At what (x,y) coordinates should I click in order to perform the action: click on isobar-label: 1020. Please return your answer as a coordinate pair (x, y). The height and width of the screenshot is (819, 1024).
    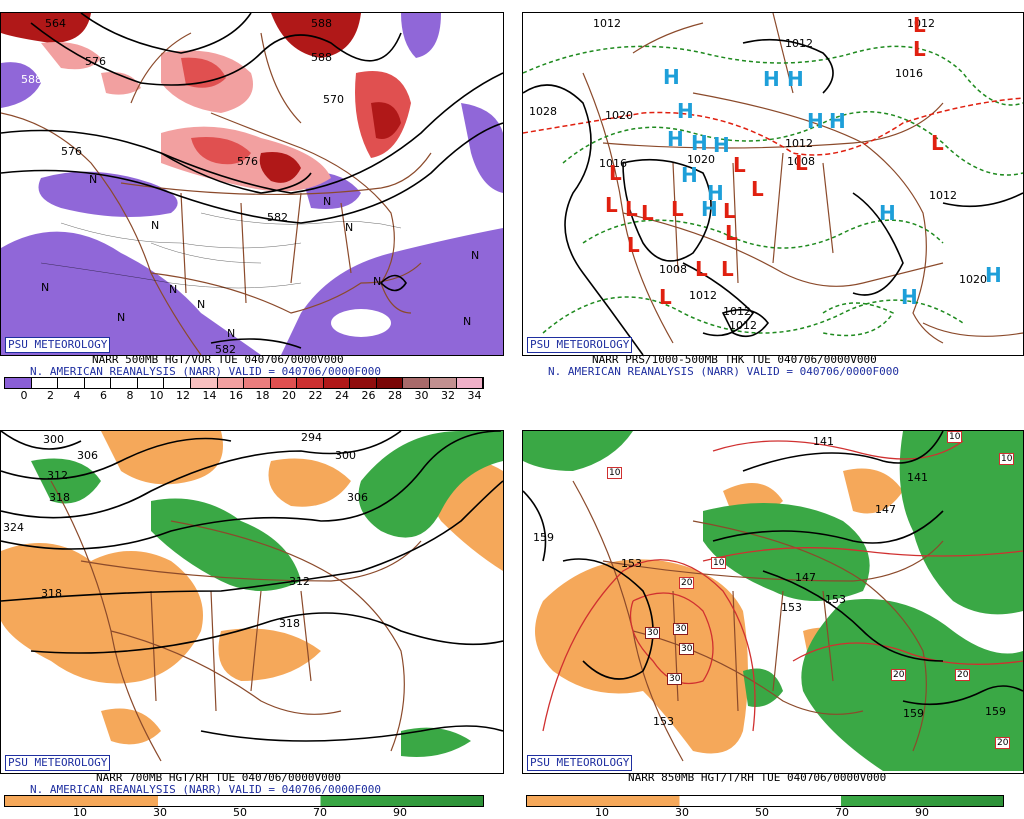
    Looking at the image, I should click on (701, 159).